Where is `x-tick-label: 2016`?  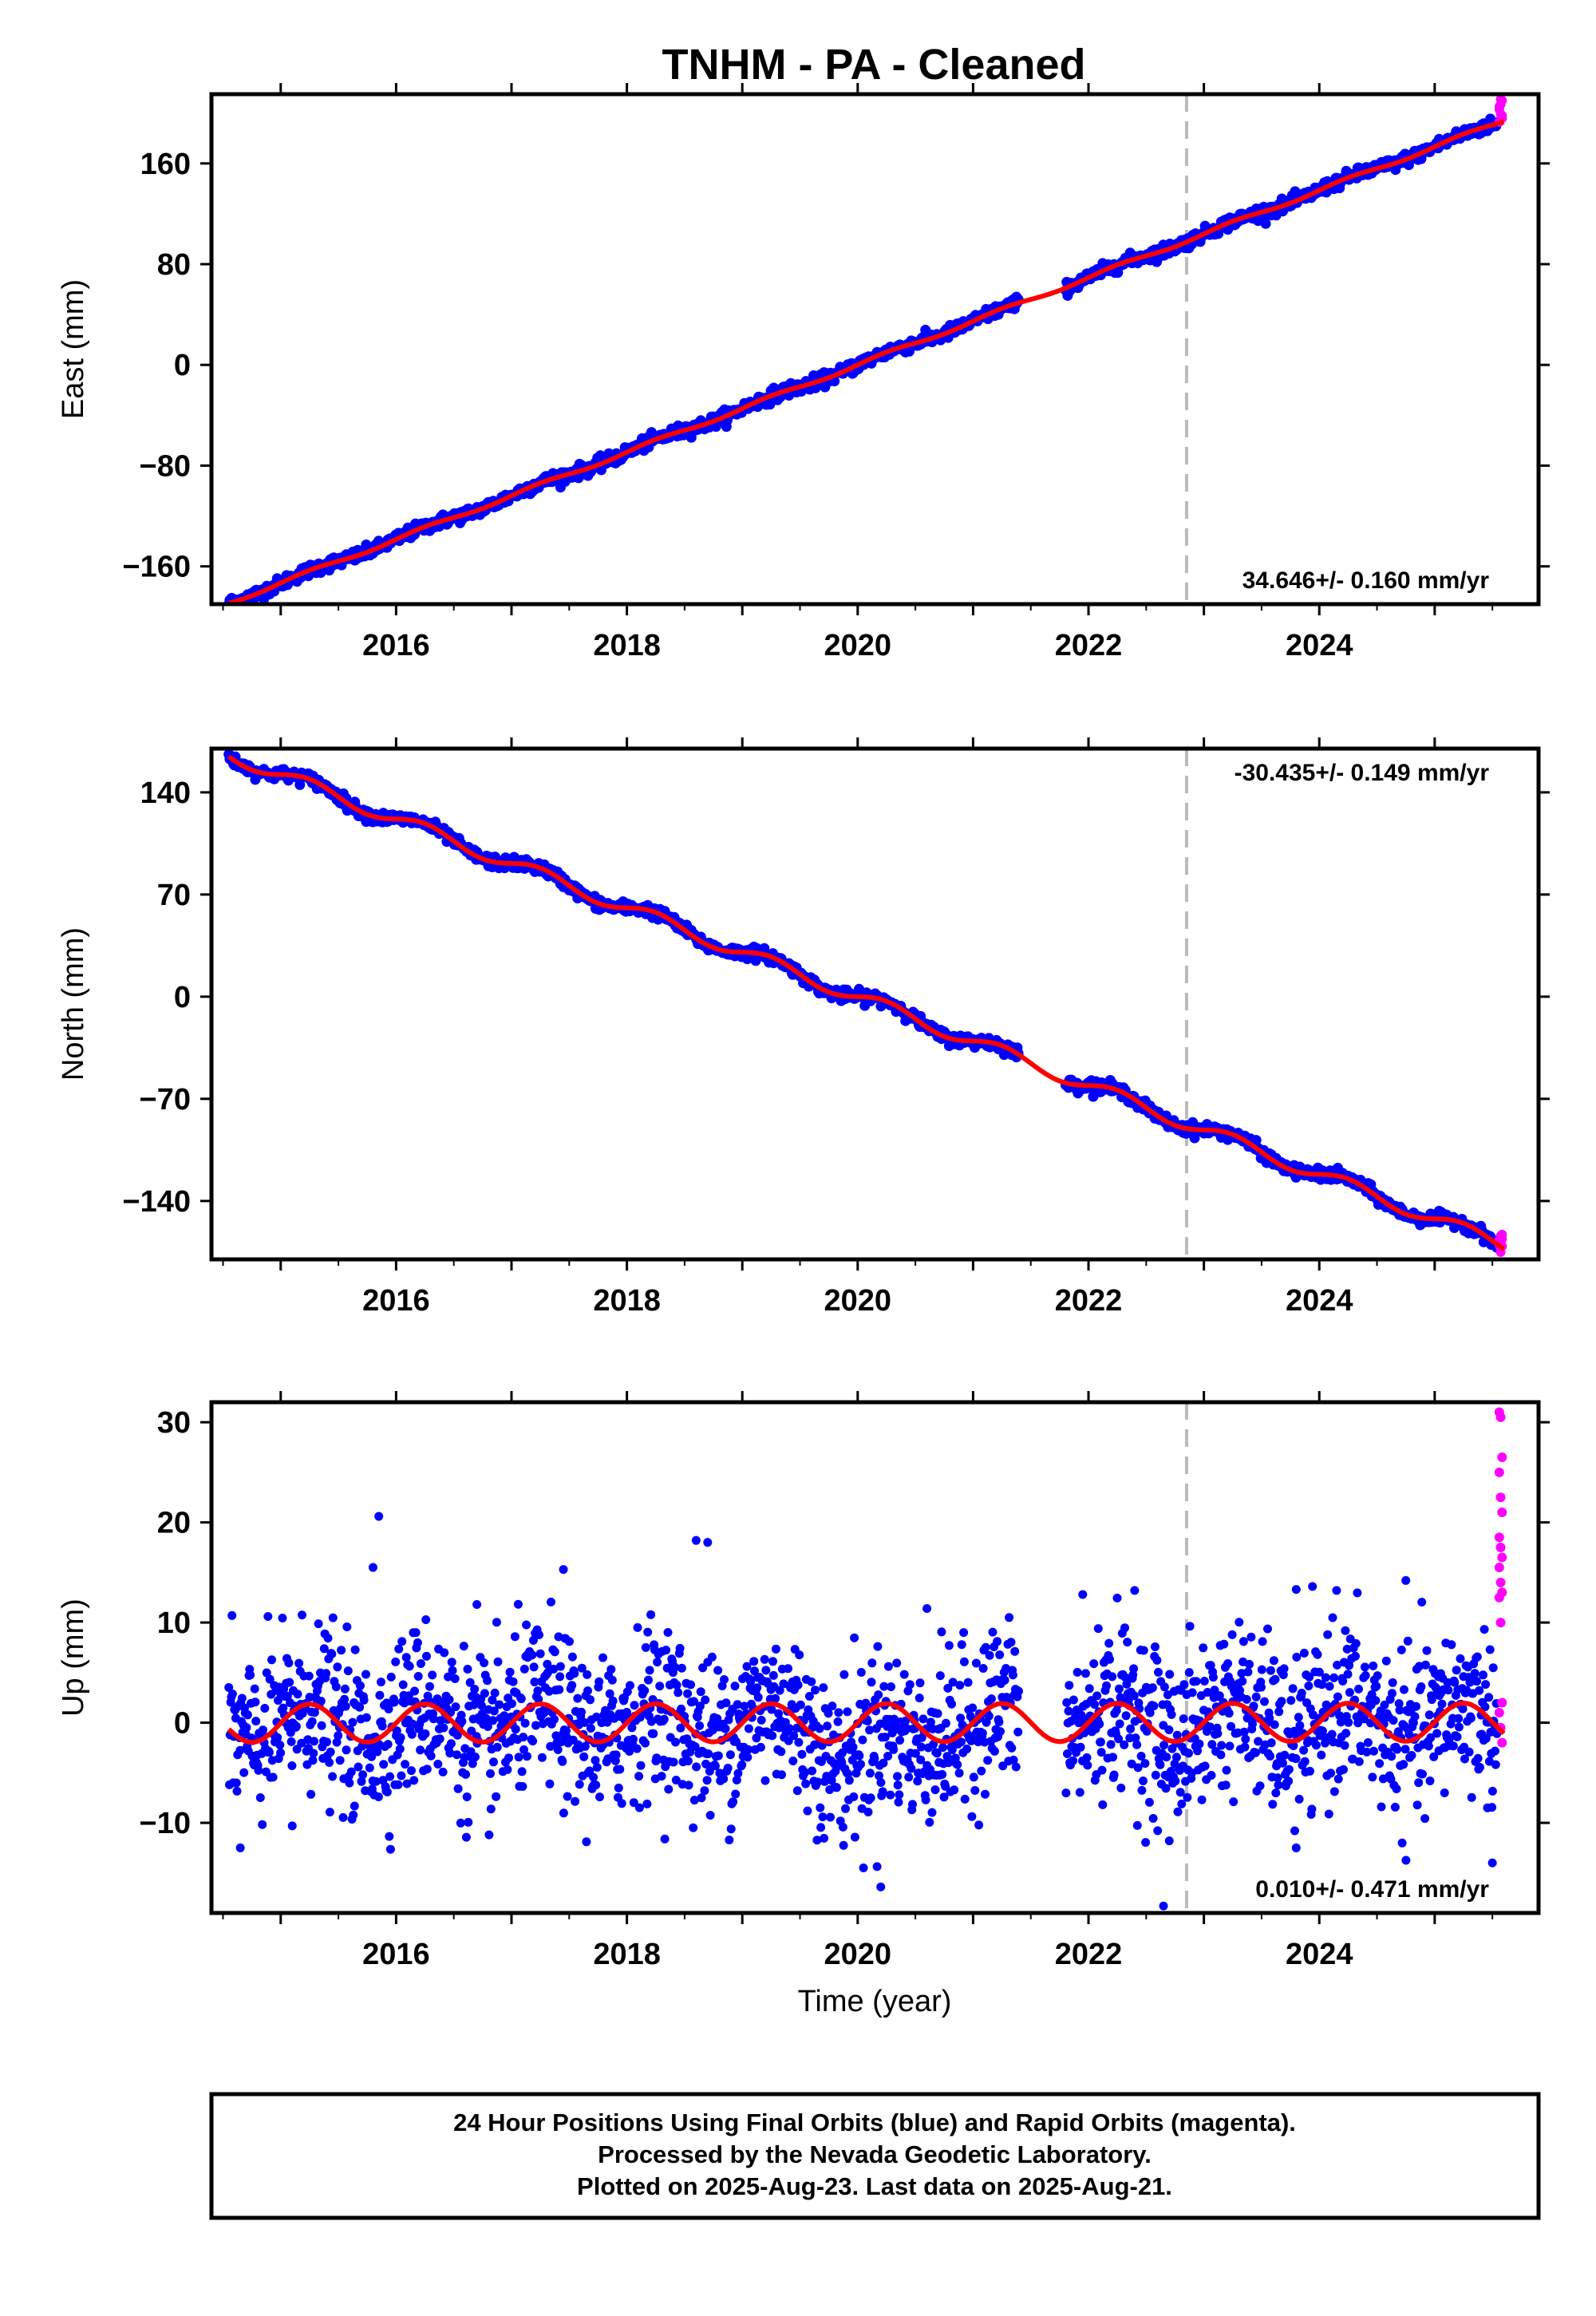
x-tick-label: 2016 is located at coordinates (396, 645).